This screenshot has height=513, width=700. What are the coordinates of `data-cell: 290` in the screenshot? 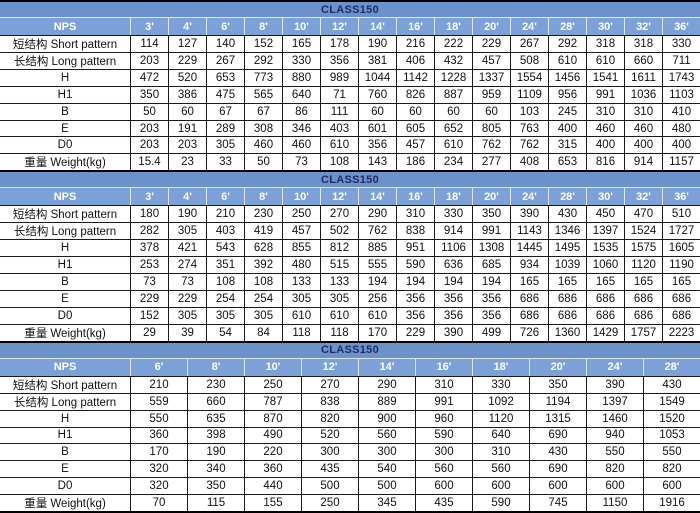 It's located at (386, 384).